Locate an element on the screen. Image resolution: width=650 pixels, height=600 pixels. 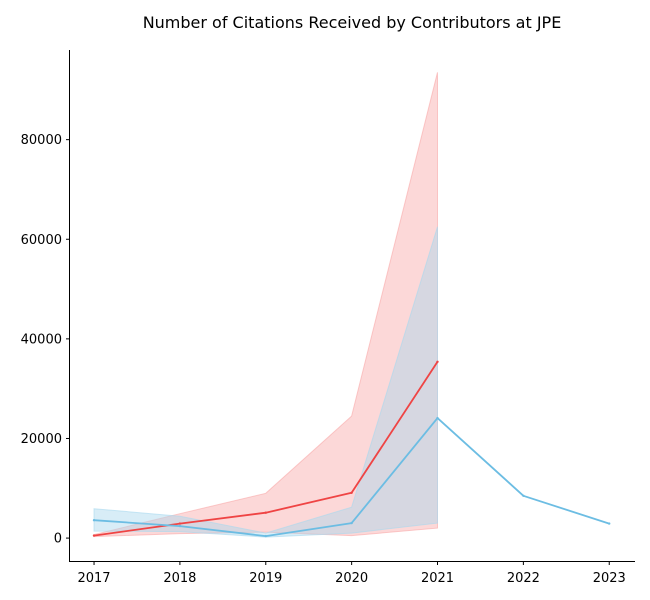
y-axis-ticks: 0 20000 40000 60000 80000 is located at coordinates (45, 340).